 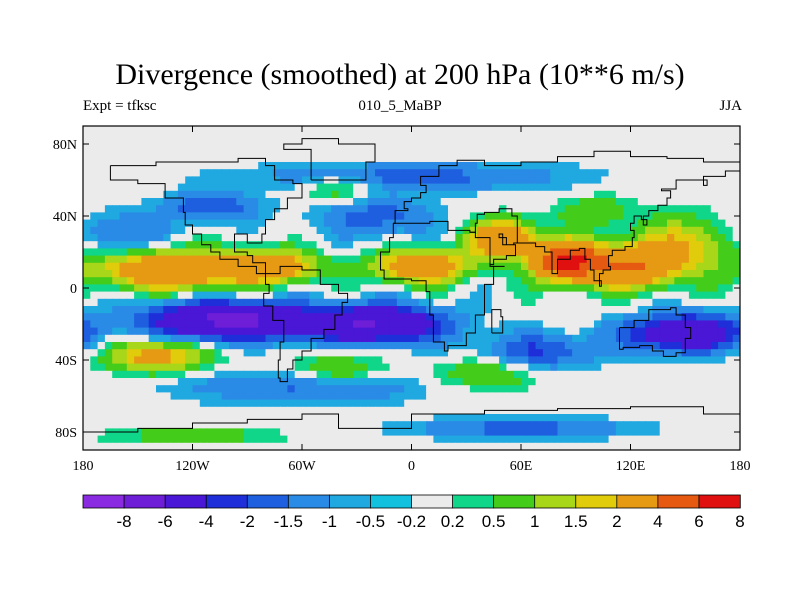 What do you see at coordinates (411, 521) in the screenshot?
I see `colorbar-label: -0.2` at bounding box center [411, 521].